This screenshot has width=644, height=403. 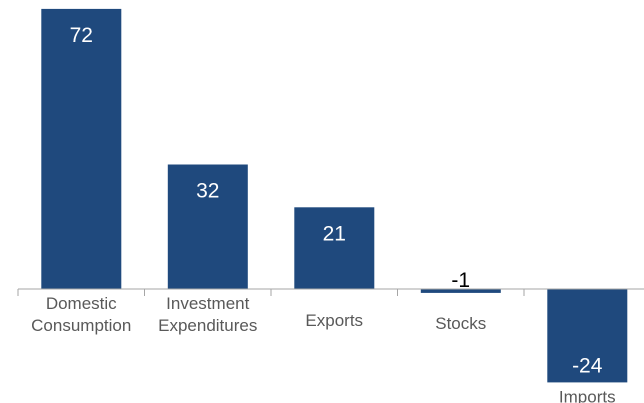 I want to click on x-tick-label: Exports, so click(x=334, y=320).